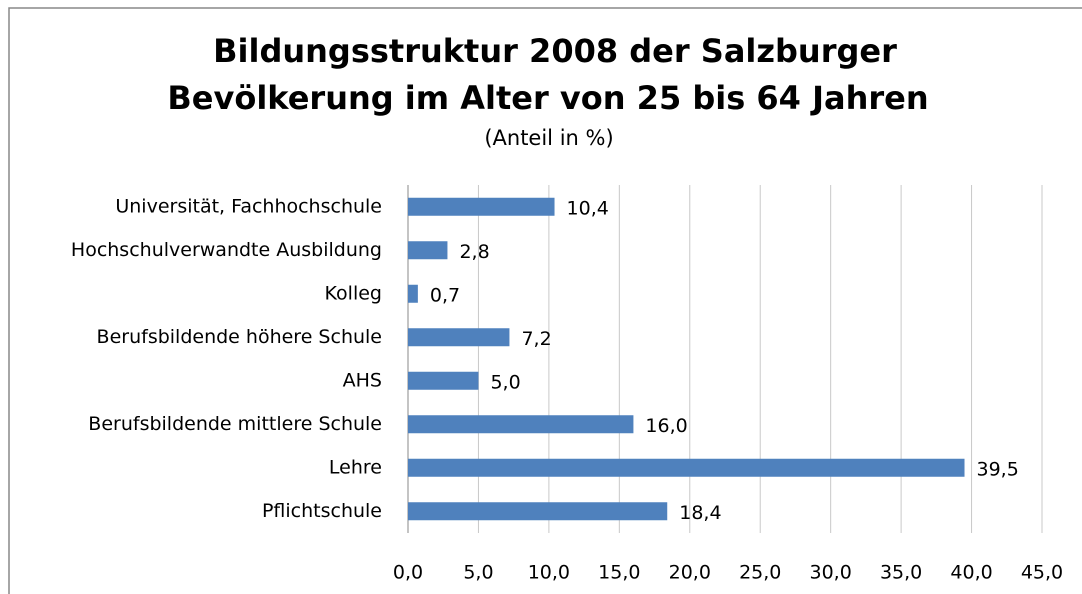 Image resolution: width=1082 pixels, height=594 pixels. What do you see at coordinates (505, 382) in the screenshot?
I see `data-label: 5,0` at bounding box center [505, 382].